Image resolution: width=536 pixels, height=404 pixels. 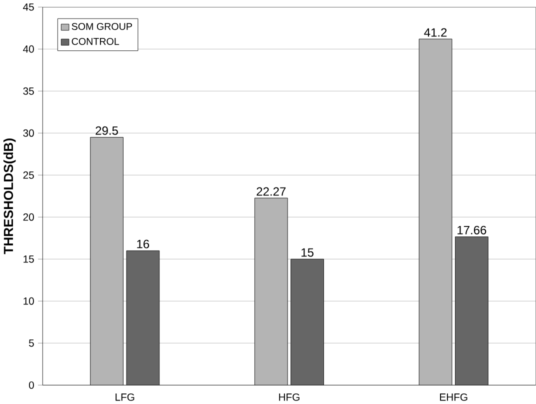 I want to click on y-tick-label: 15, so click(x=29, y=259).